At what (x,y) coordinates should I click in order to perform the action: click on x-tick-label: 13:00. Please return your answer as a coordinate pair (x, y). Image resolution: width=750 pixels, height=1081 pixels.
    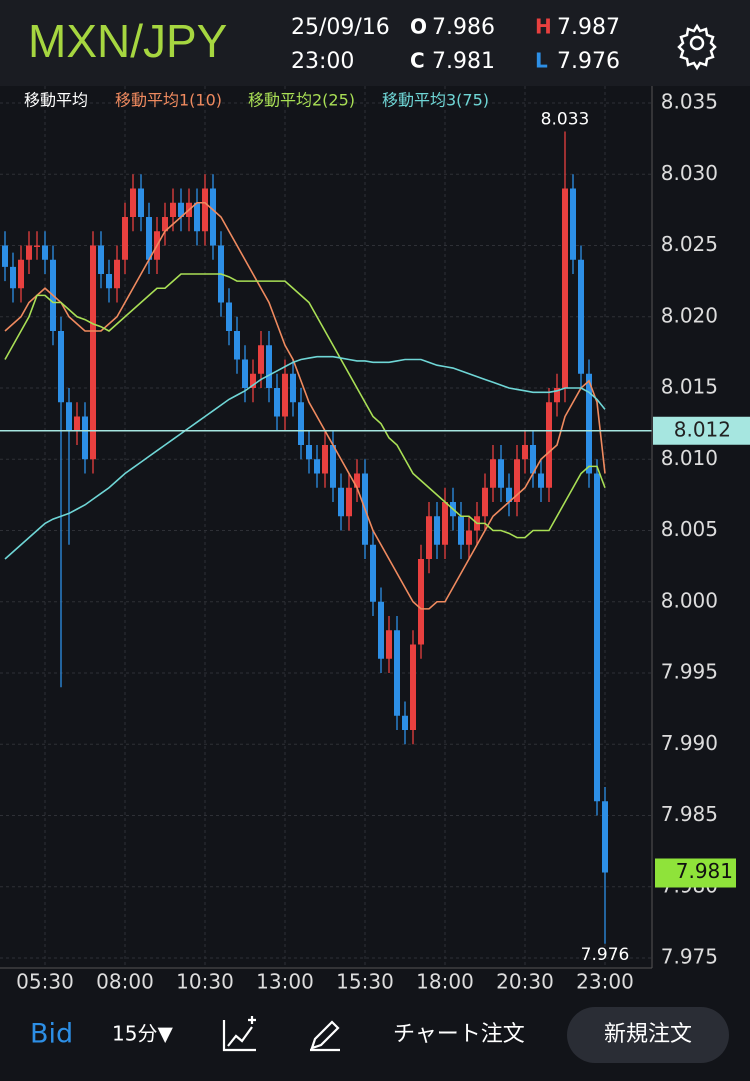
    Looking at the image, I should click on (285, 982).